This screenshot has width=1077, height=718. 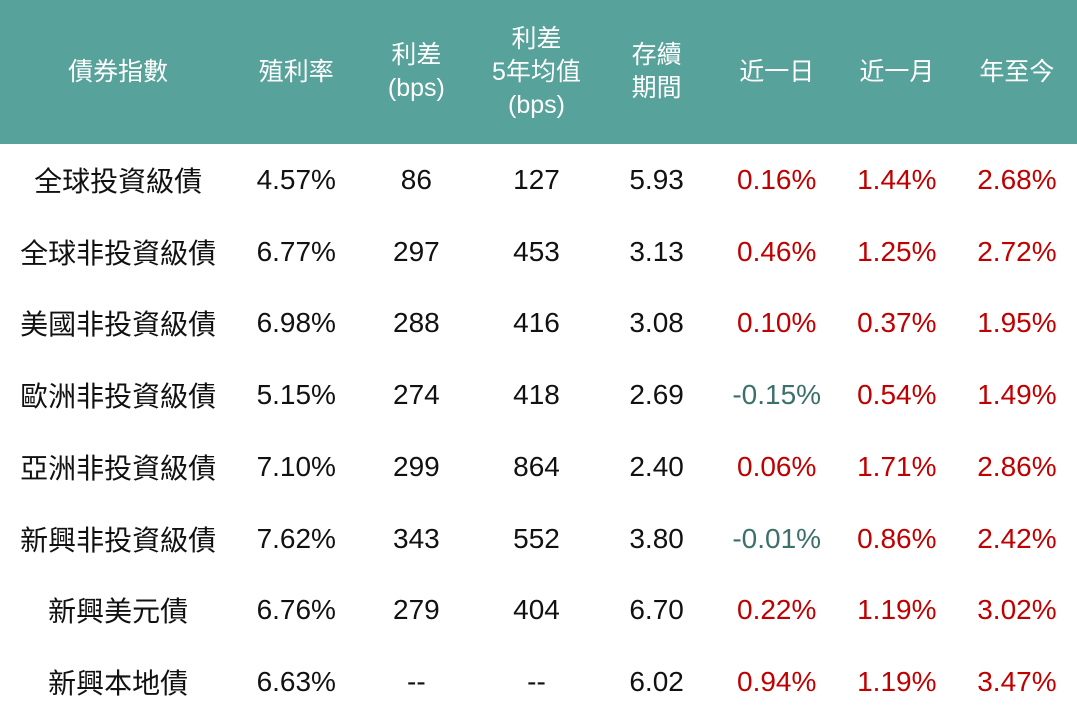 What do you see at coordinates (897, 179) in the screenshot?
I see `cell-change_1m: 1.44%` at bounding box center [897, 179].